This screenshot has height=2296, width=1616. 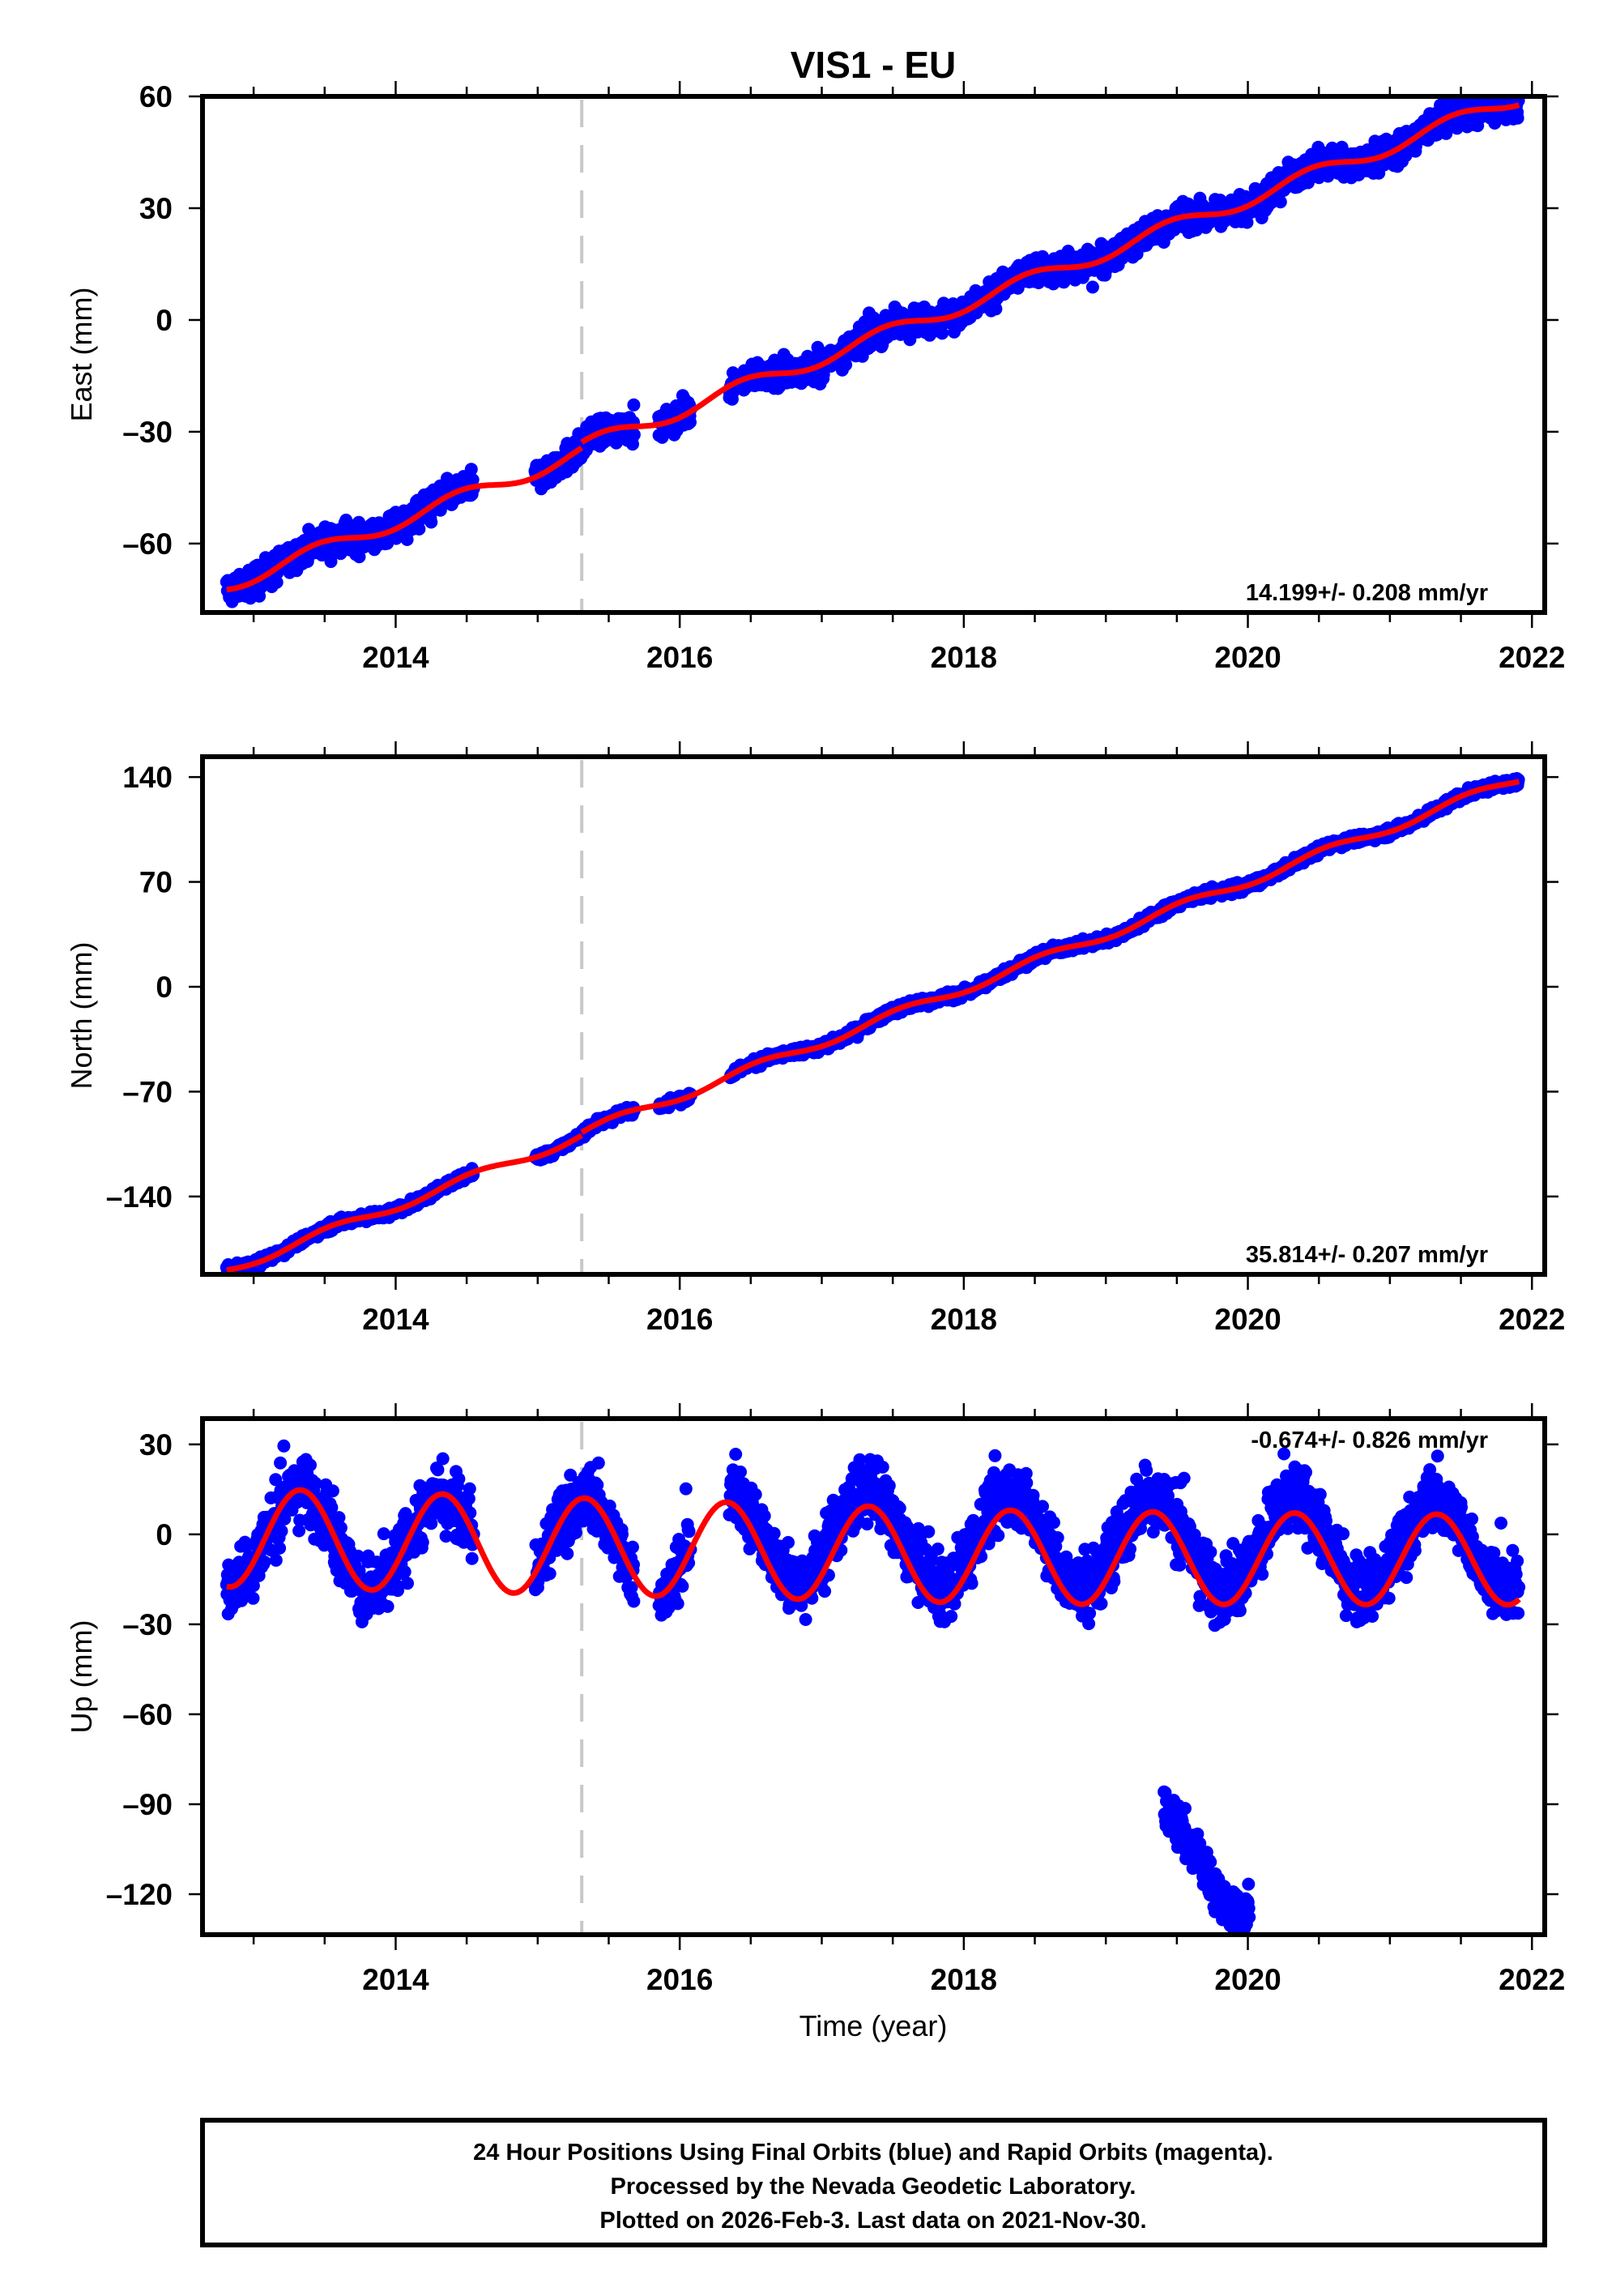 I want to click on east-x-tick-label: 2014, so click(x=396, y=657).